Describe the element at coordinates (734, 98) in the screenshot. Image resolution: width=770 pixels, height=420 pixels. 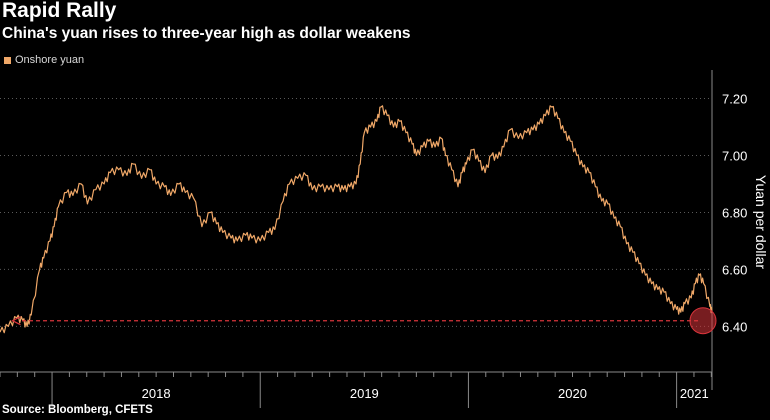
I see `y-tick-label: 7.20` at that location.